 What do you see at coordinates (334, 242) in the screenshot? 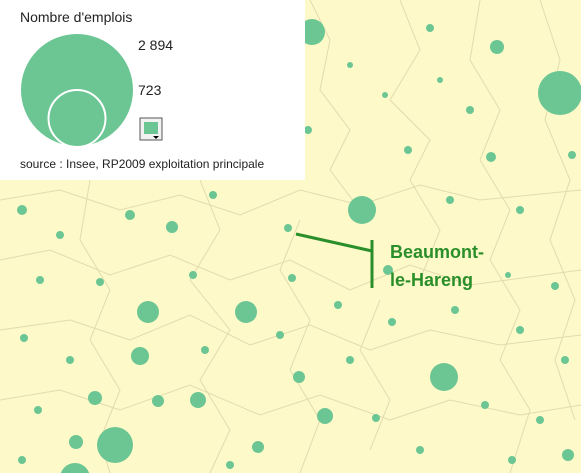
I see `leader-line` at bounding box center [334, 242].